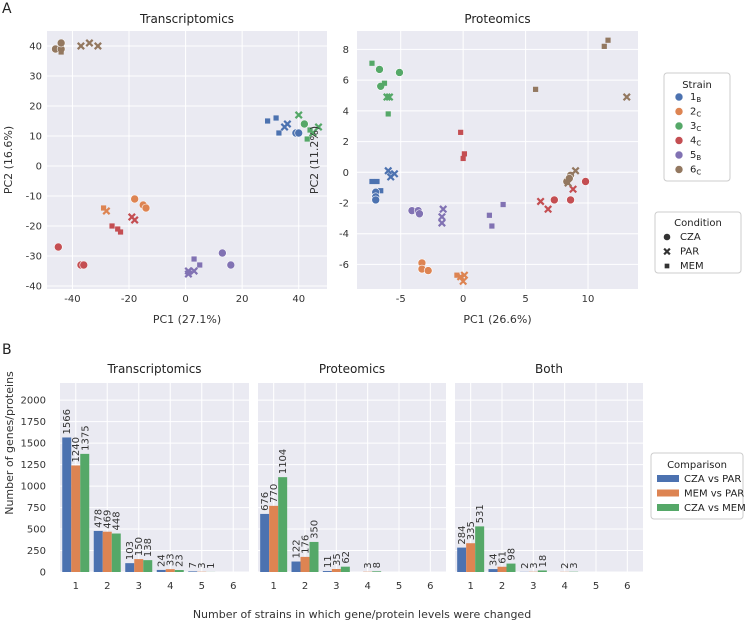 Image resolution: width=751 pixels, height=624 pixels. I want to click on y-tick-label: 6, so click(346, 81).